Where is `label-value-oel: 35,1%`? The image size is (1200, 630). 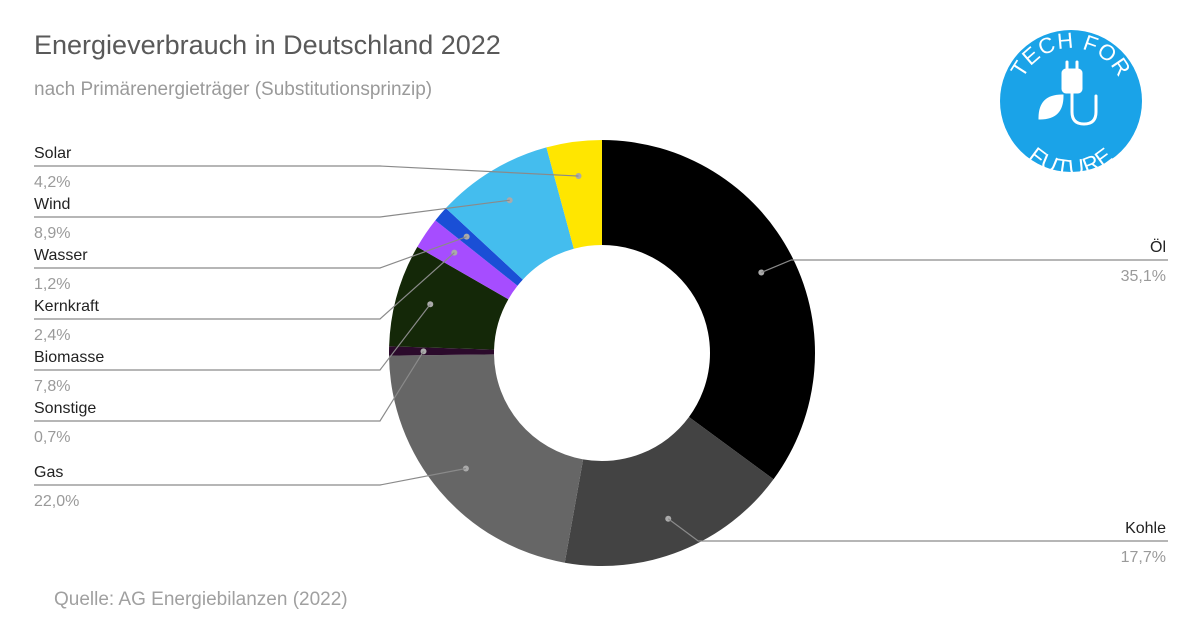 label-value-oel: 35,1% is located at coordinates (1143, 276).